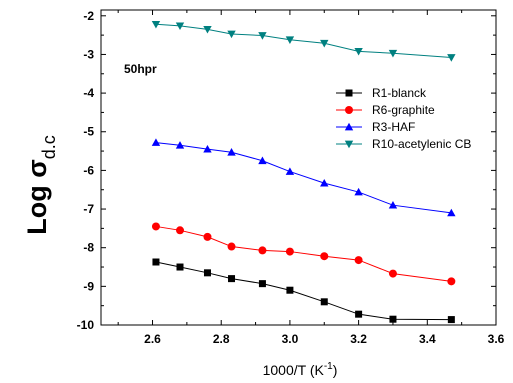  I want to click on legend-label: R3-HAF, so click(393, 127).